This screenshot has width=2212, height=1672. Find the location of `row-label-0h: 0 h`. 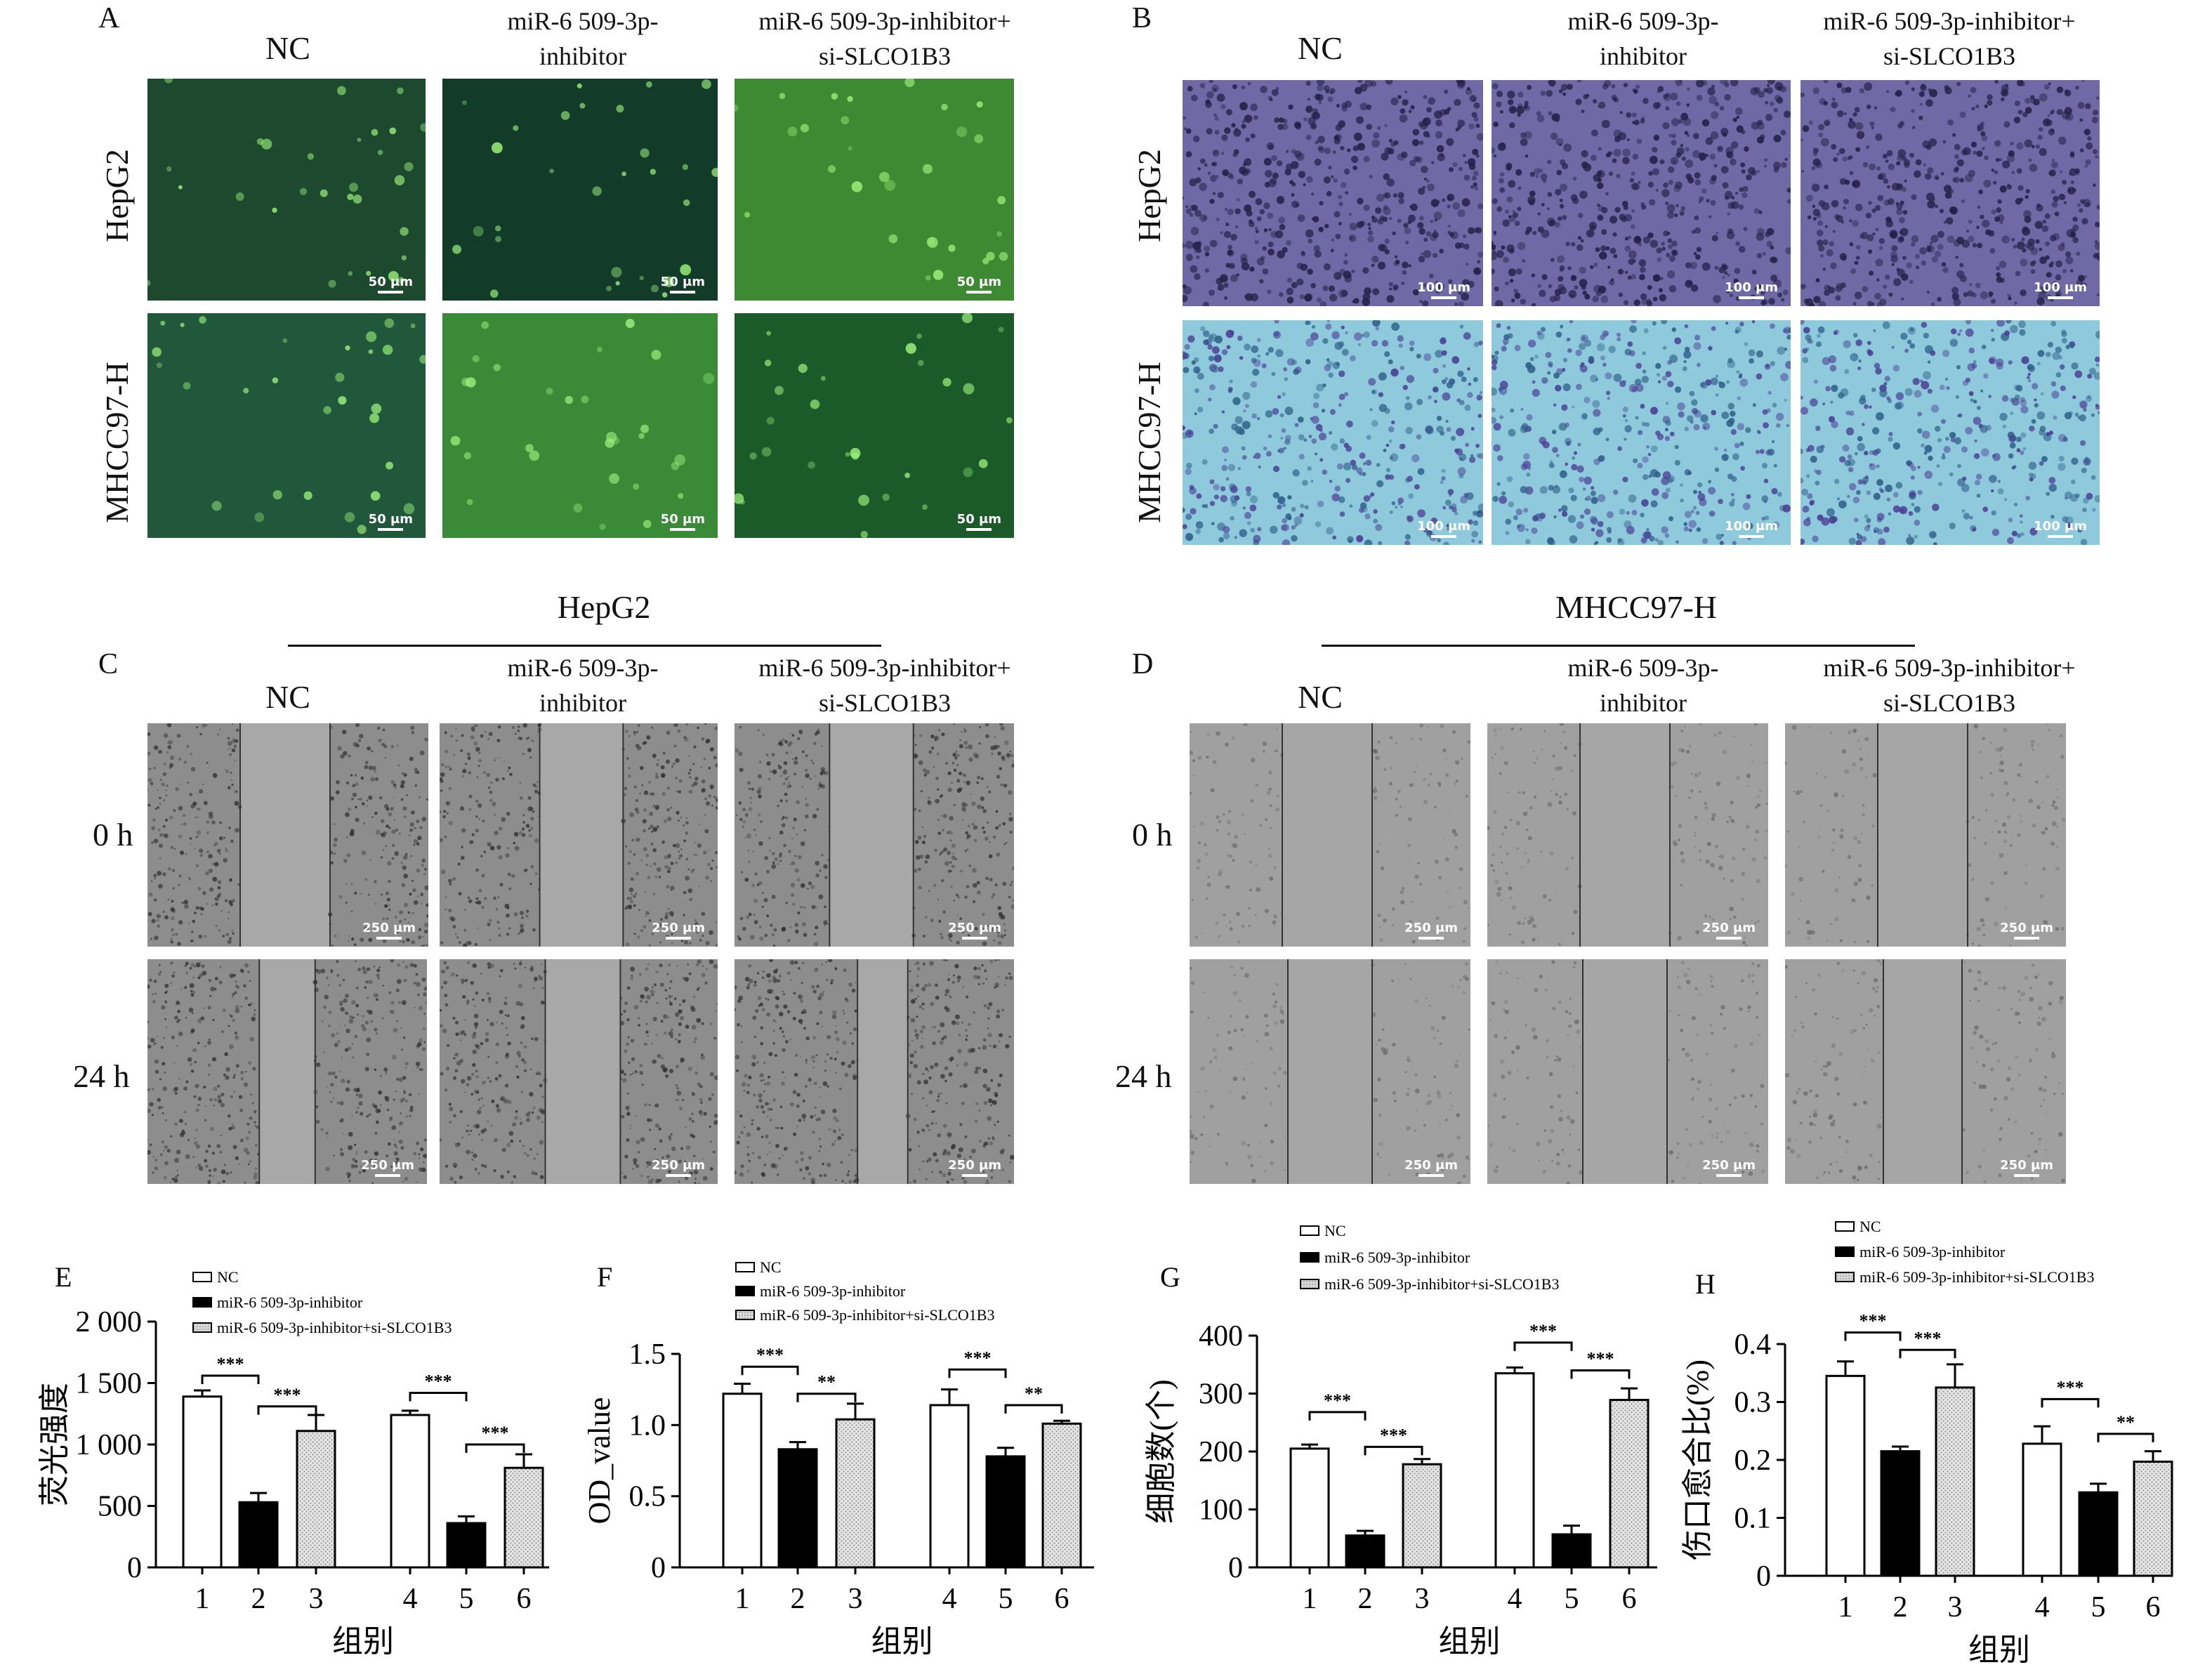

row-label-0h: 0 h is located at coordinates (1152, 835).